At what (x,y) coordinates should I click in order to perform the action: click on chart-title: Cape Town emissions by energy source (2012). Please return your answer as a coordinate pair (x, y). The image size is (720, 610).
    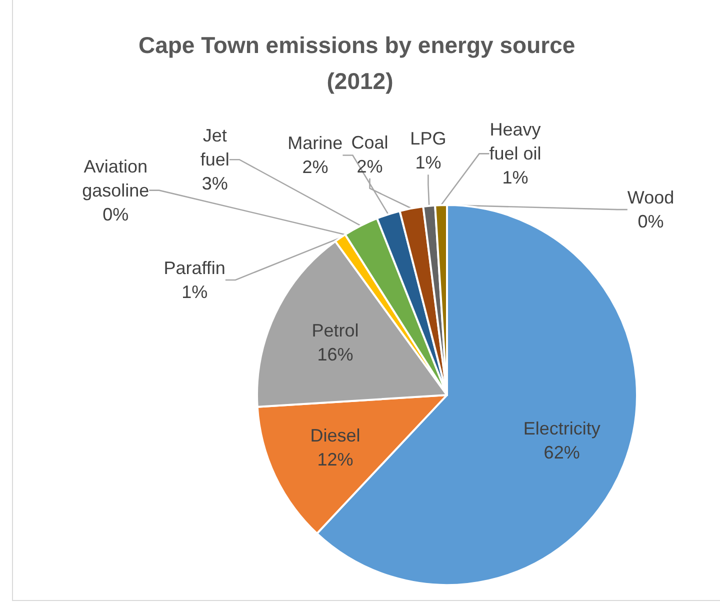
    Looking at the image, I should click on (360, 63).